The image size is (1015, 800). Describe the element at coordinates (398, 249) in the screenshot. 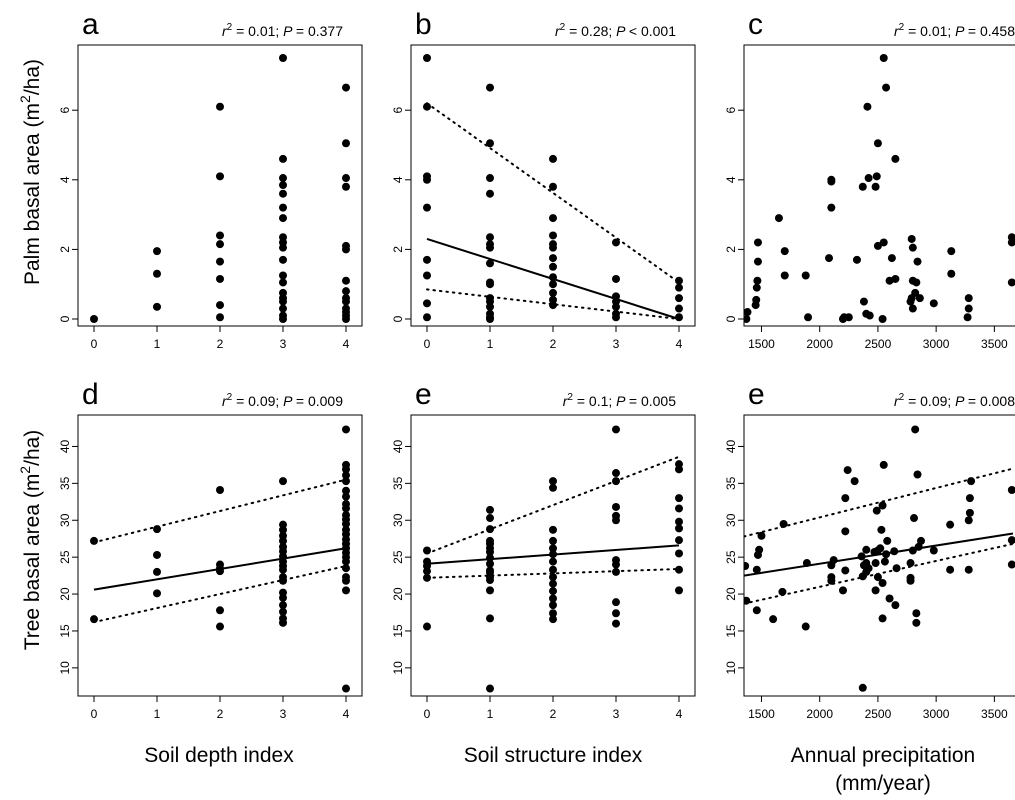

I see `y-tick-label: 2` at that location.